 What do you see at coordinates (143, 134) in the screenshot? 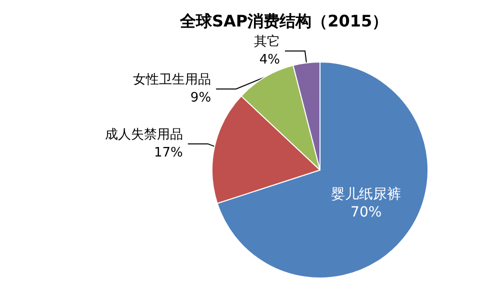
I see `slice-label: 成人失禁用品` at bounding box center [143, 134].